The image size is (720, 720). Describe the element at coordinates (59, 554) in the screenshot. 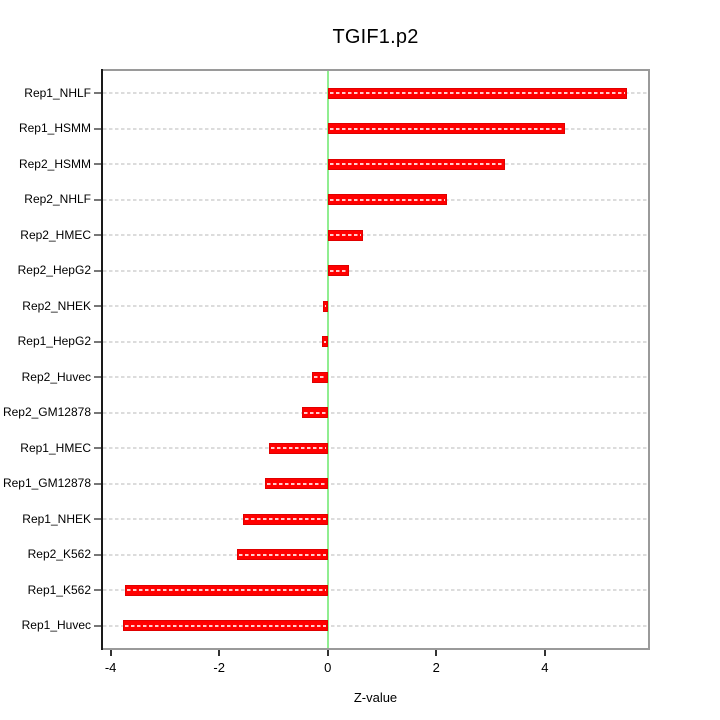

I see `y-axis-label: Rep2_K562` at that location.